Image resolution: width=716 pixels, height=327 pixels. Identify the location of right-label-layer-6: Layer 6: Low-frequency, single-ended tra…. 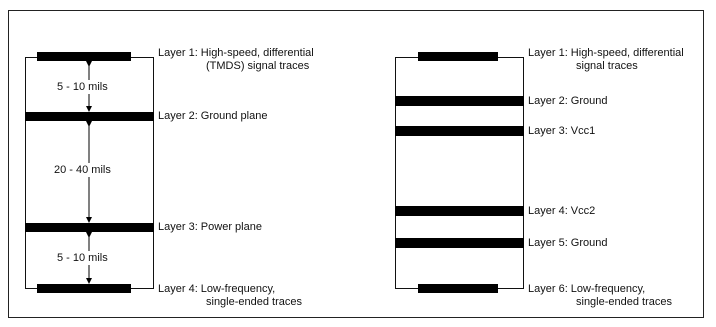
(600, 296).